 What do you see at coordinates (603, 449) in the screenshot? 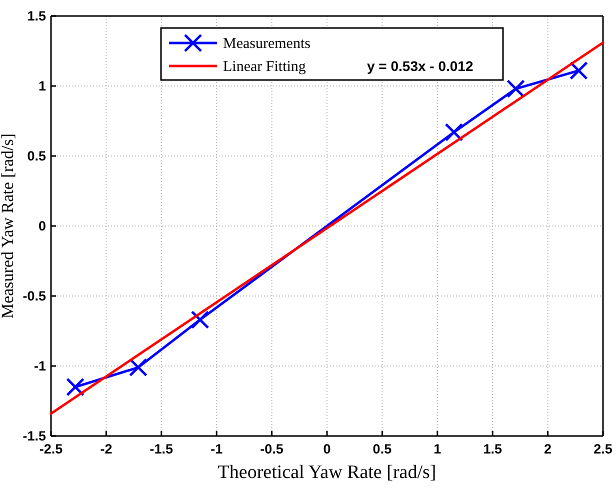
I see `x-tick-label: 2.5` at bounding box center [603, 449].